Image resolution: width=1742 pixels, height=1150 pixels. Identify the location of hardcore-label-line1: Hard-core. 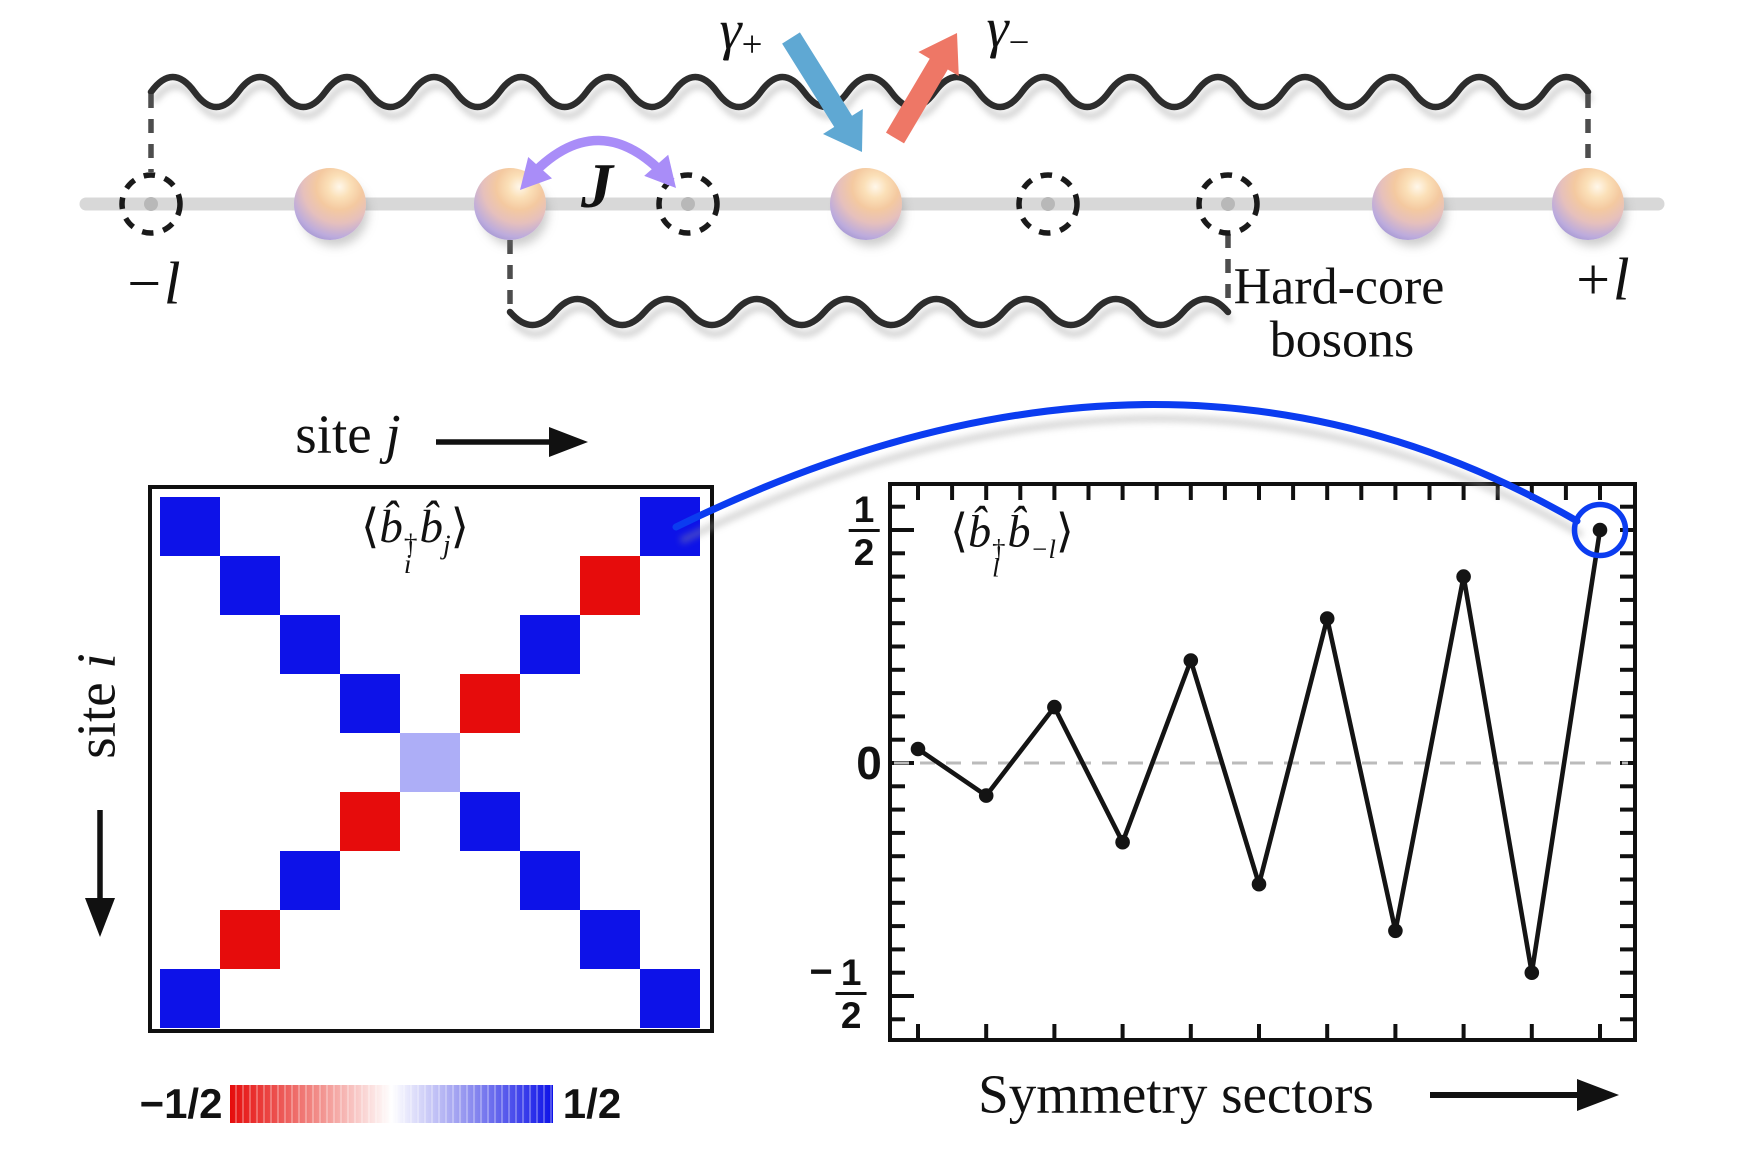
(1339, 287).